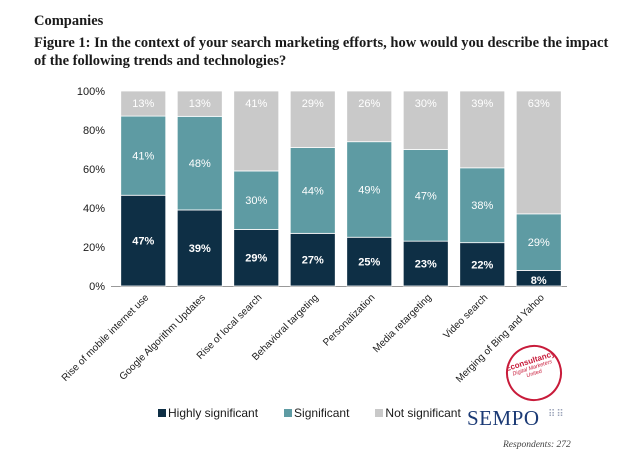  Describe the element at coordinates (503, 418) in the screenshot. I see `sempo-logo: SEMPO` at that location.